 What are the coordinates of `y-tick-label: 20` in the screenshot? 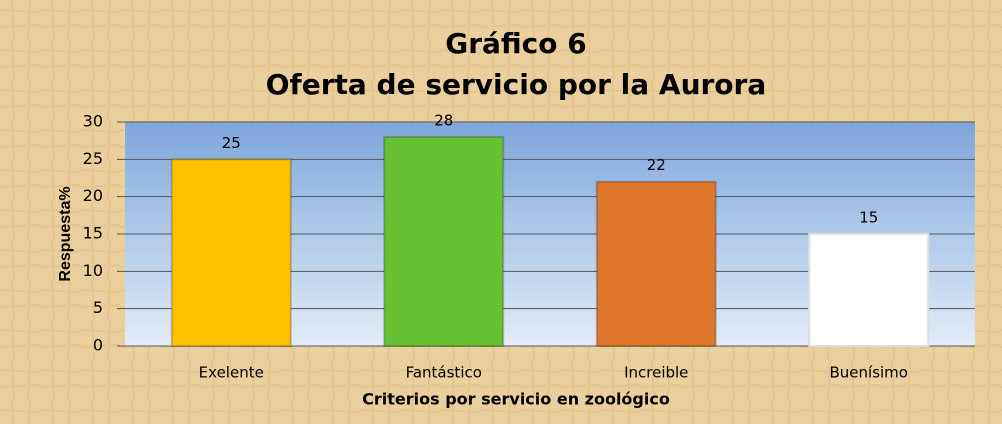 It's located at (93, 195).